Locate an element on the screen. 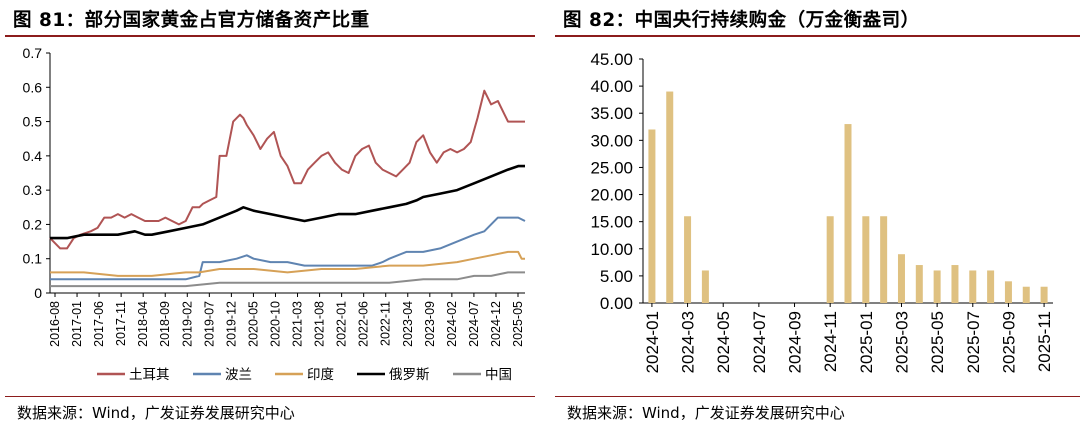 The width and height of the screenshot is (1080, 427). y-tick-label: 0.6 is located at coordinates (33, 87).